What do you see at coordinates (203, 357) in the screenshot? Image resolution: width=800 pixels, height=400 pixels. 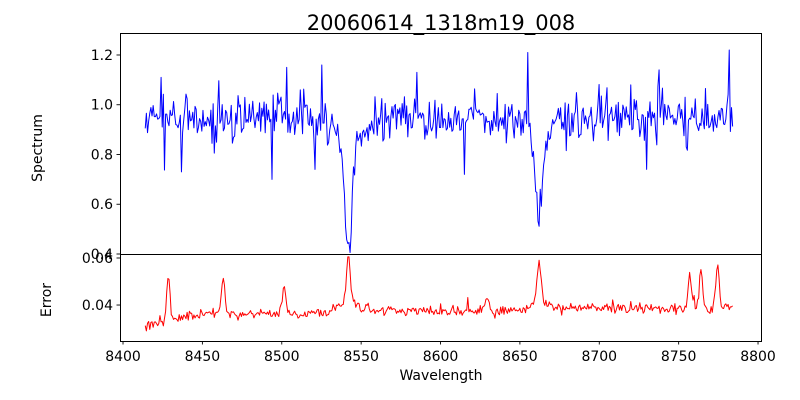 I see `x-tick-label: 8450` at bounding box center [203, 357].